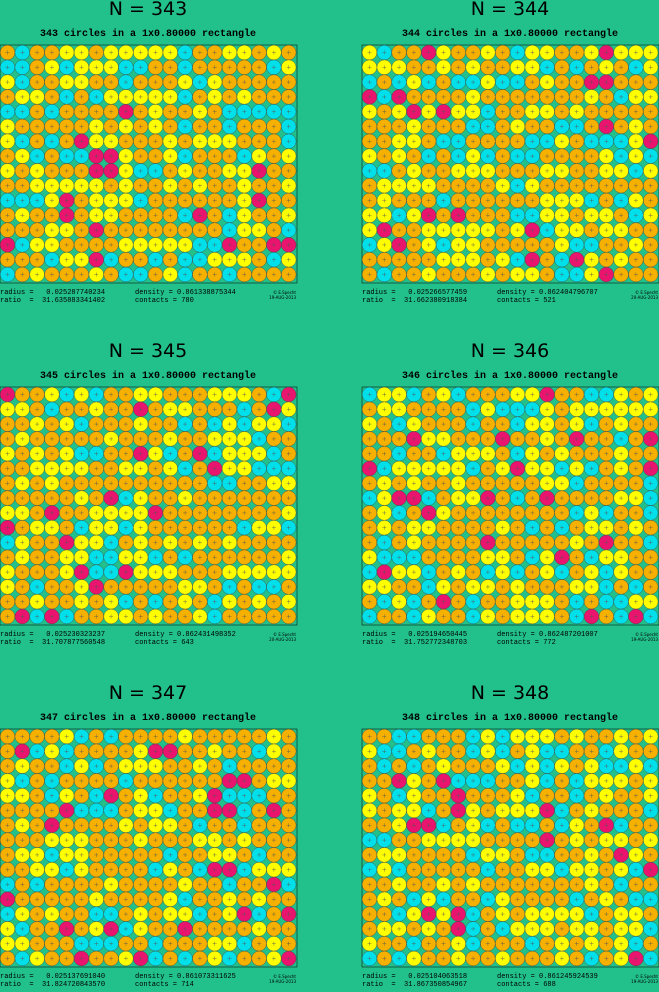 The height and width of the screenshot is (992, 659). I want to click on radius: radius = 0.025137691040, so click(52, 977).